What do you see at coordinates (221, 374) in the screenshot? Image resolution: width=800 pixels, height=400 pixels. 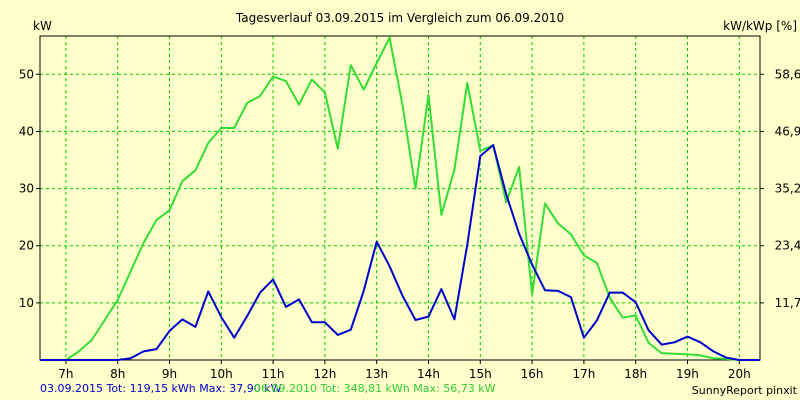 I see `x-tick-label: 10h` at bounding box center [221, 374].